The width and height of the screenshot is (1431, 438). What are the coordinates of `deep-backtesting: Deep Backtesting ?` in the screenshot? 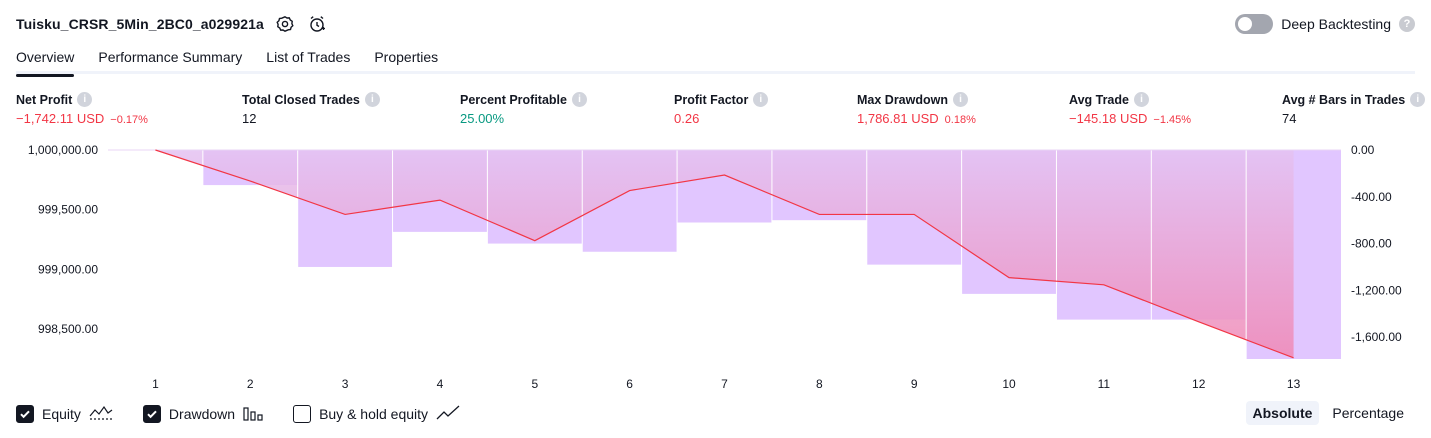 It's located at (1325, 24).